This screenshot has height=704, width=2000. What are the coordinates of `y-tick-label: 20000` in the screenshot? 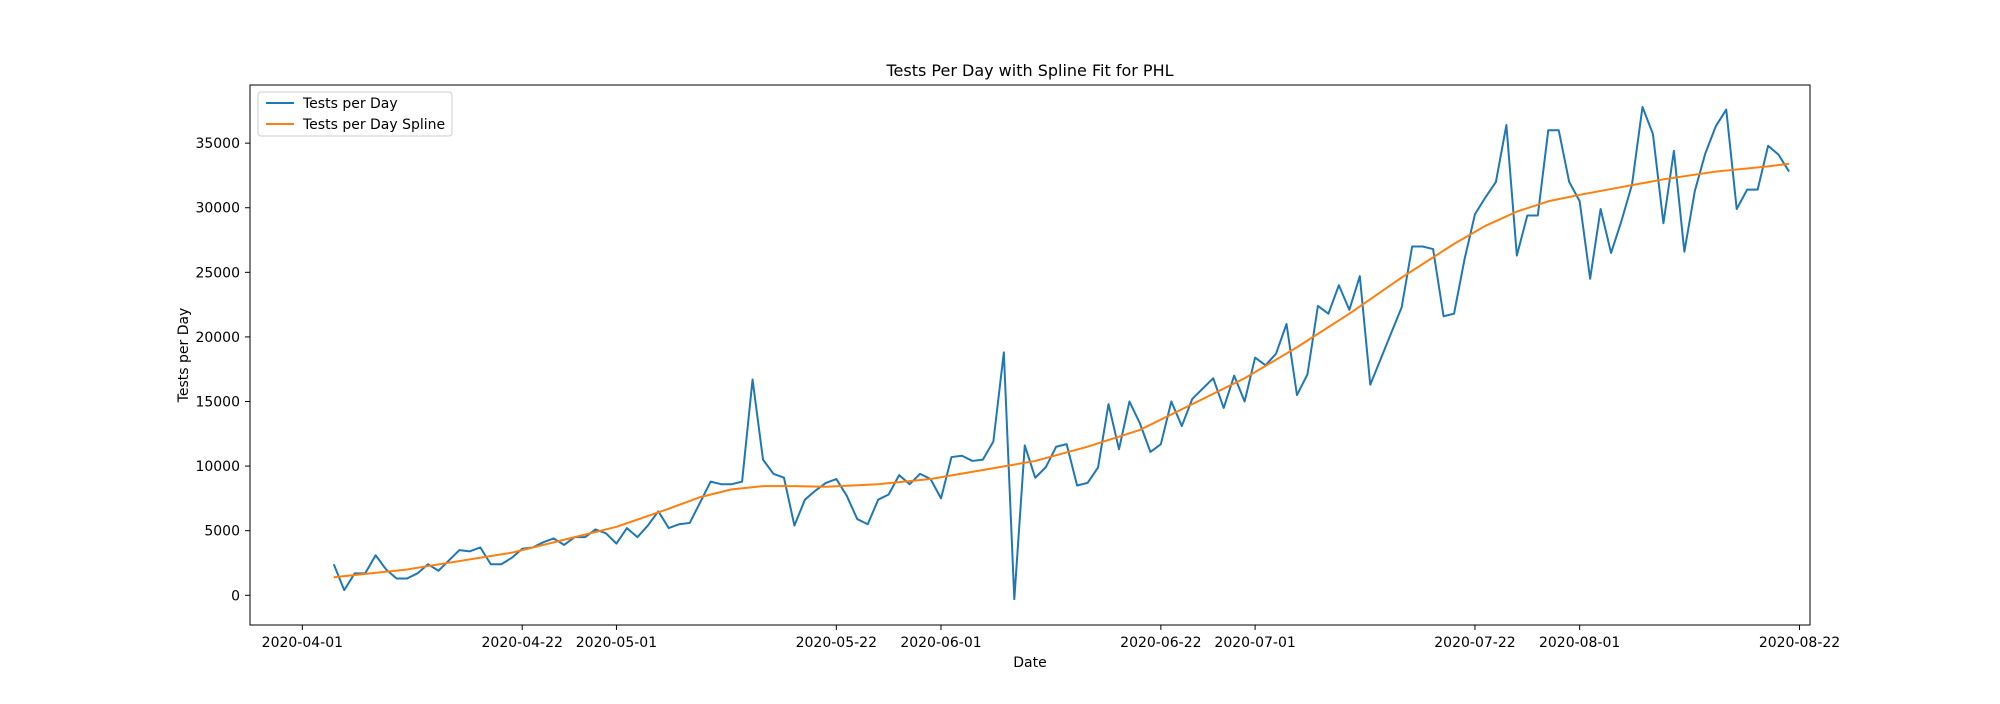 It's located at (217, 338).